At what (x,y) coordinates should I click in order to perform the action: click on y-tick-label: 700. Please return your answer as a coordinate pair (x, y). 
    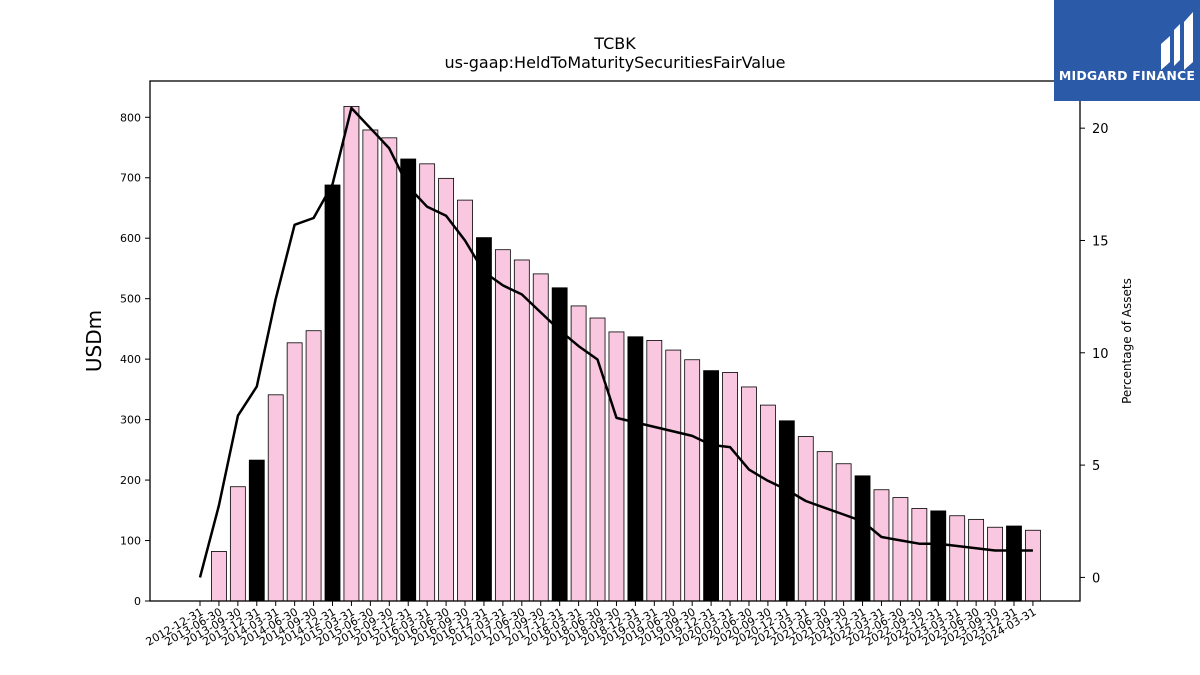
    Looking at the image, I should click on (130, 178).